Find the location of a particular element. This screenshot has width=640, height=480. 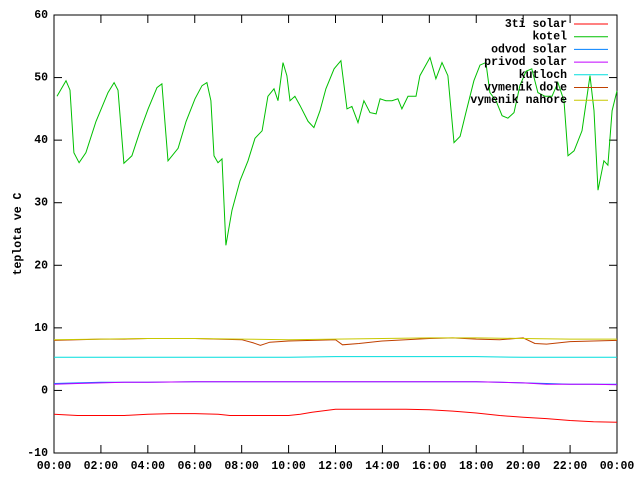

x-tick-label: 14:00 is located at coordinates (382, 466).